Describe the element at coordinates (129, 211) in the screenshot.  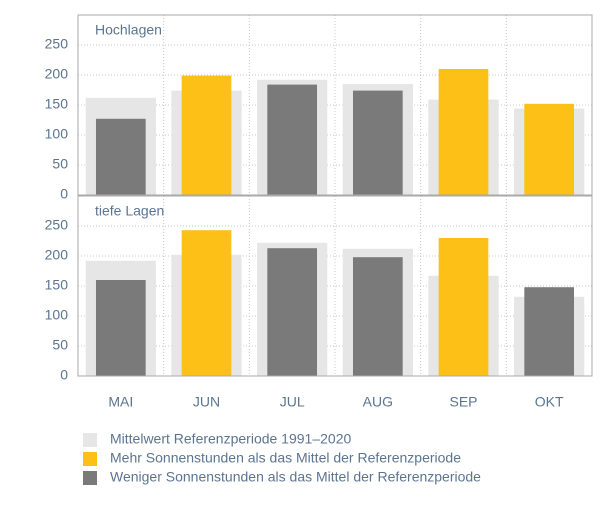
I see `panel-title: tiefe Lagen` at that location.